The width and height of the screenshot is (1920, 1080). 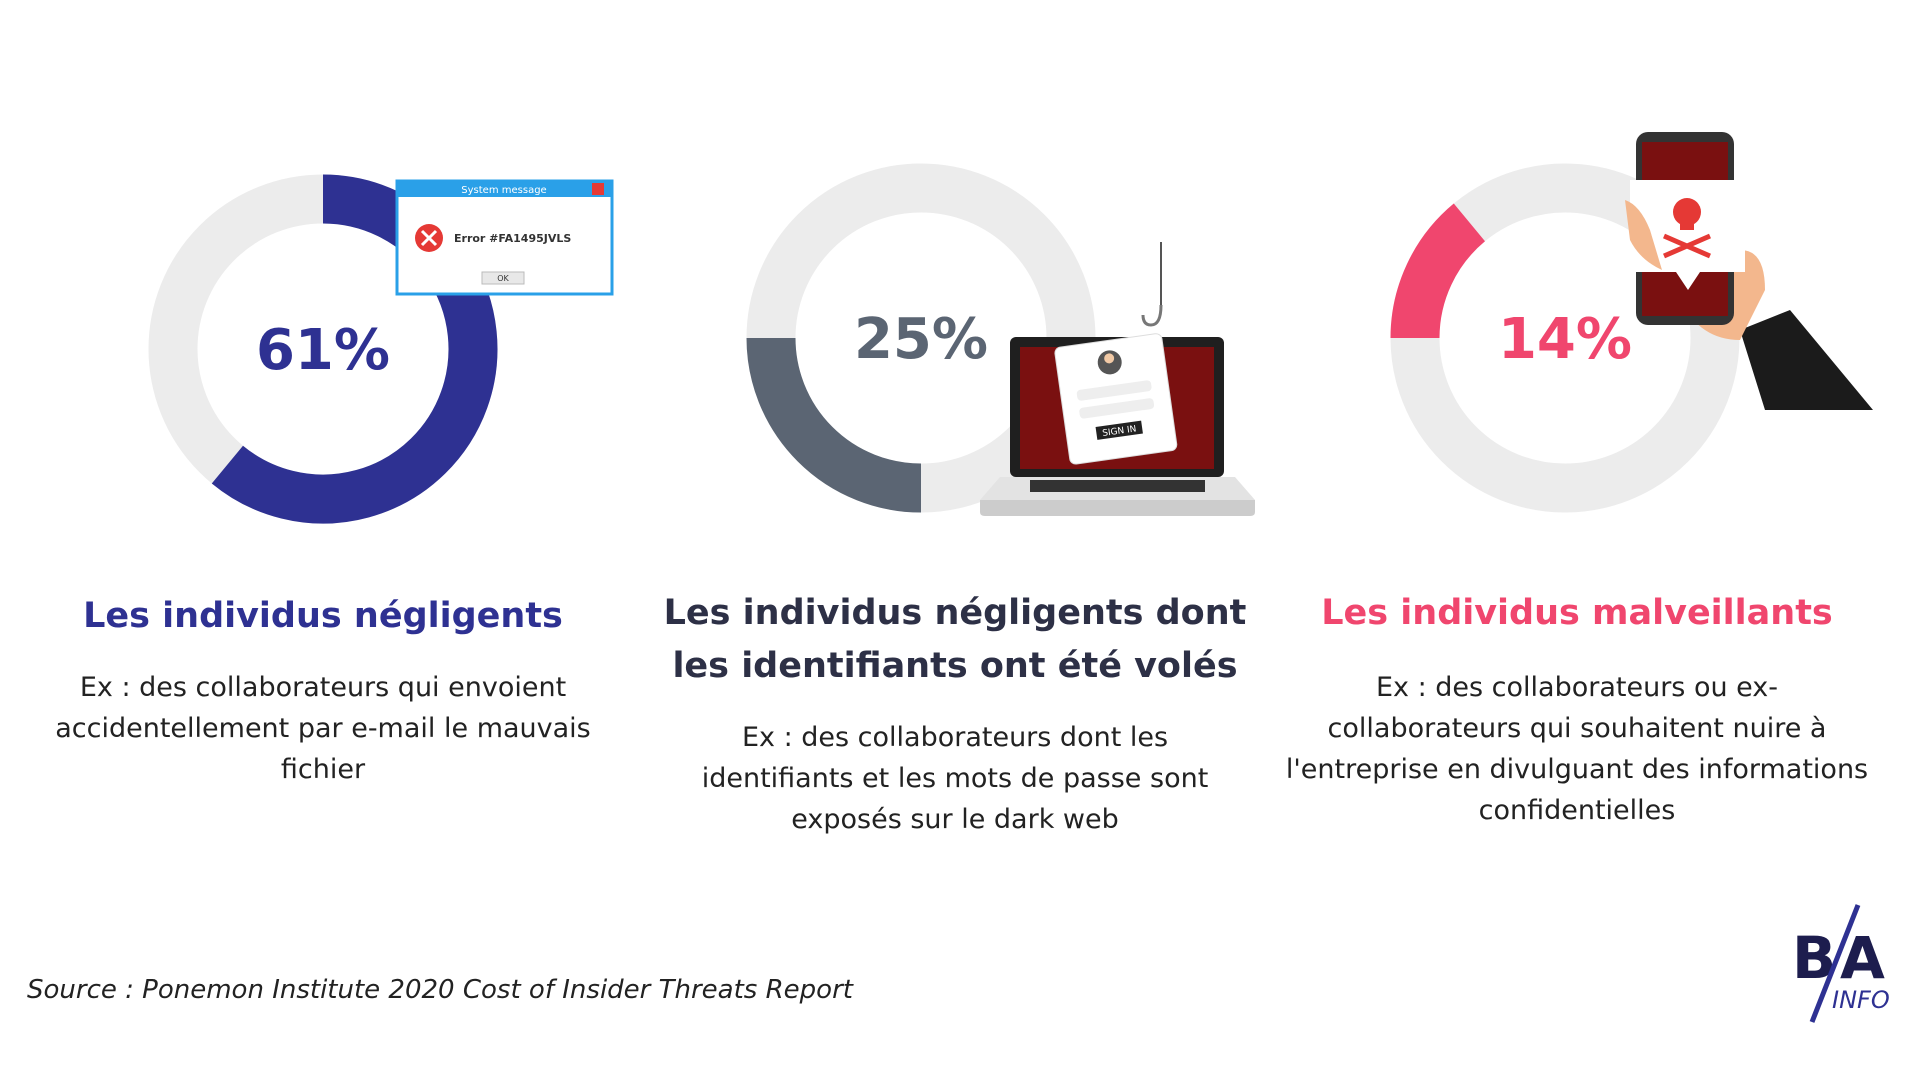 What do you see at coordinates (1117, 379) in the screenshot?
I see `laptop: SIGN IN` at bounding box center [1117, 379].